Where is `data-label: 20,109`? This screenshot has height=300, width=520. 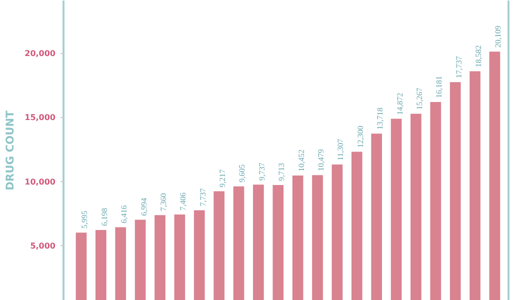 data-label: 20,109 is located at coordinates (498, 37).